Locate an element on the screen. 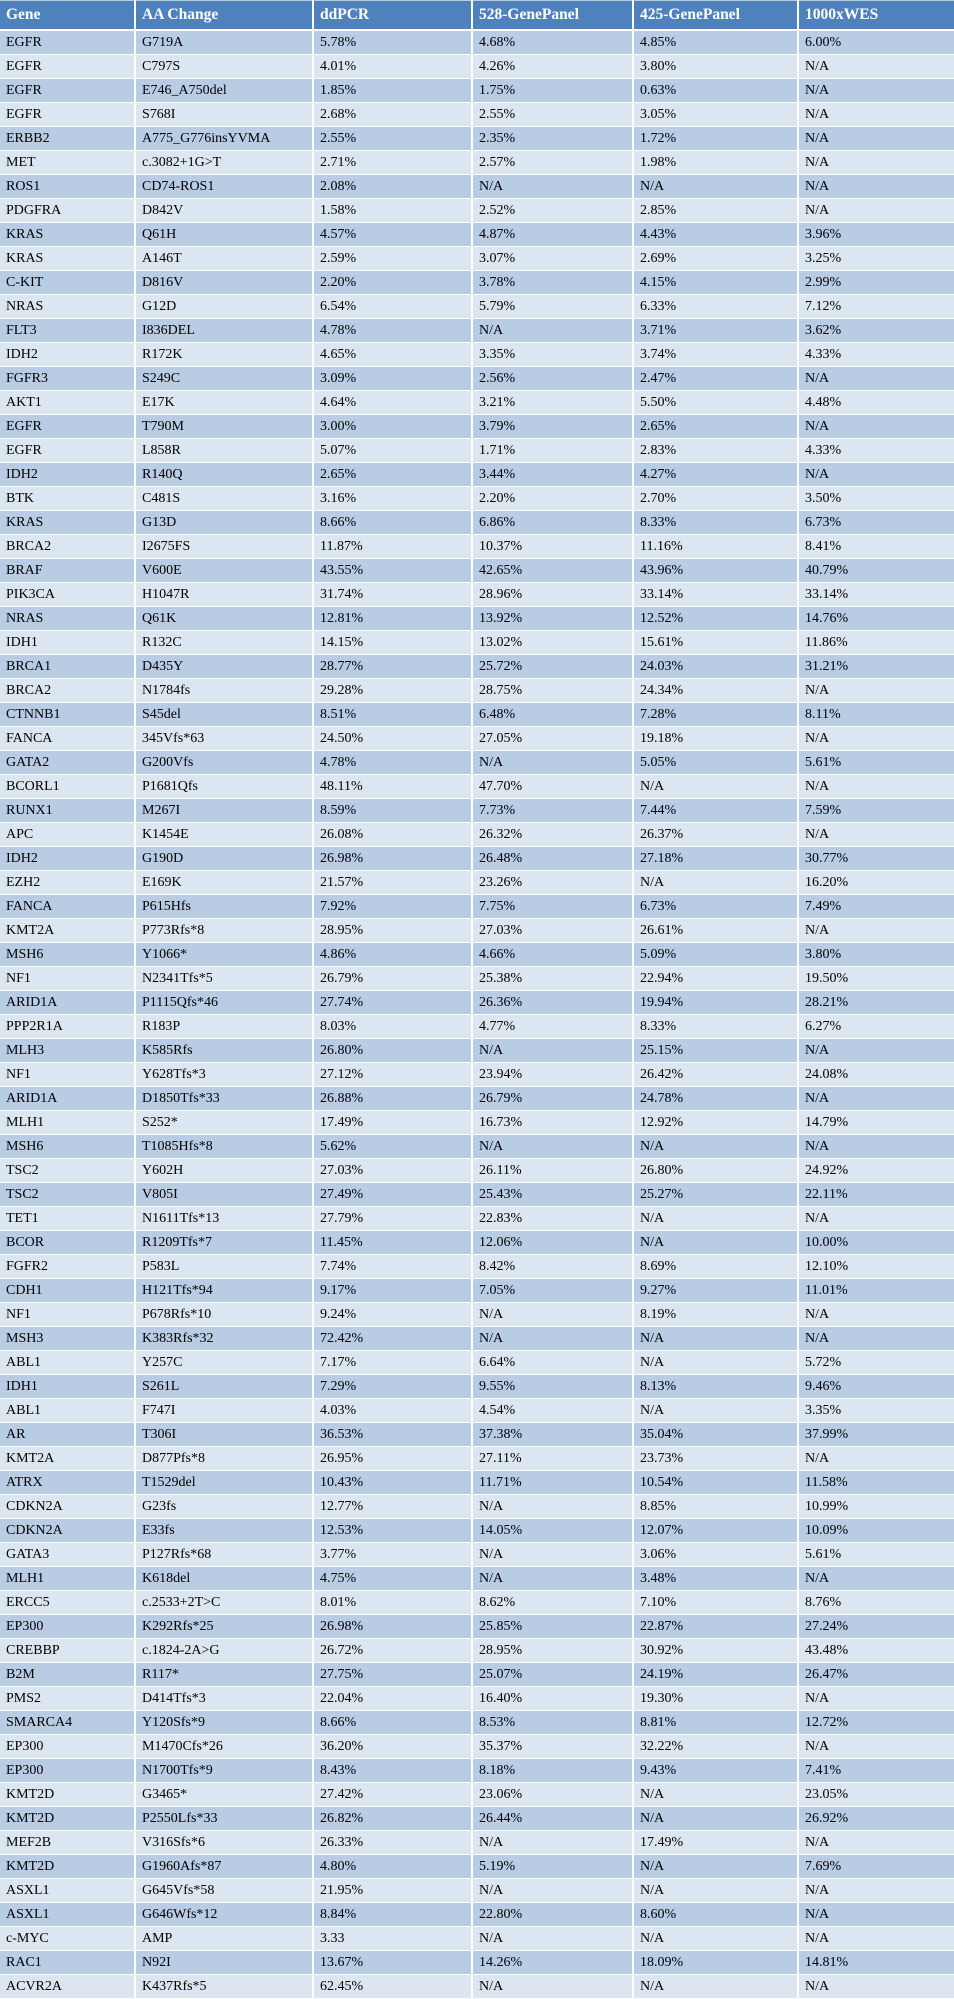 The height and width of the screenshot is (1999, 954). cell-aa-change: D1850Tfs*33 is located at coordinates (223, 1098).